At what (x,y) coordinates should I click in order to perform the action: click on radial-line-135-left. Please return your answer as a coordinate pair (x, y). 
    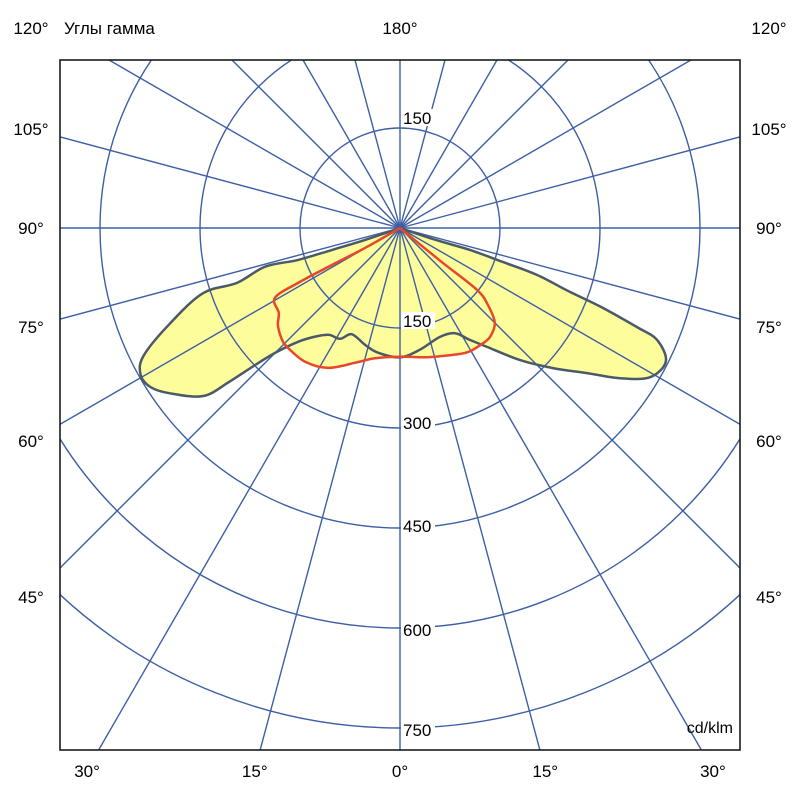
    Looking at the image, I should click on (316, 144).